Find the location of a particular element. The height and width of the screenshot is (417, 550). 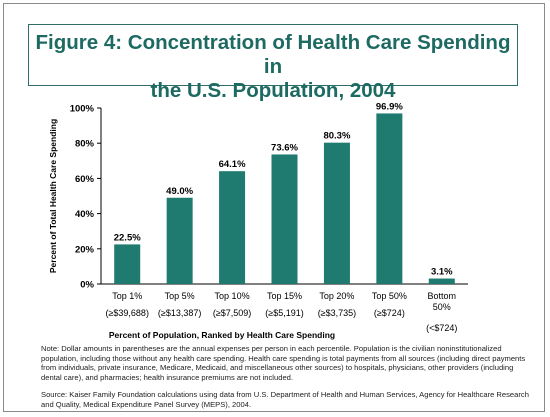

x-tick-label: Top 20% is located at coordinates (336, 296).